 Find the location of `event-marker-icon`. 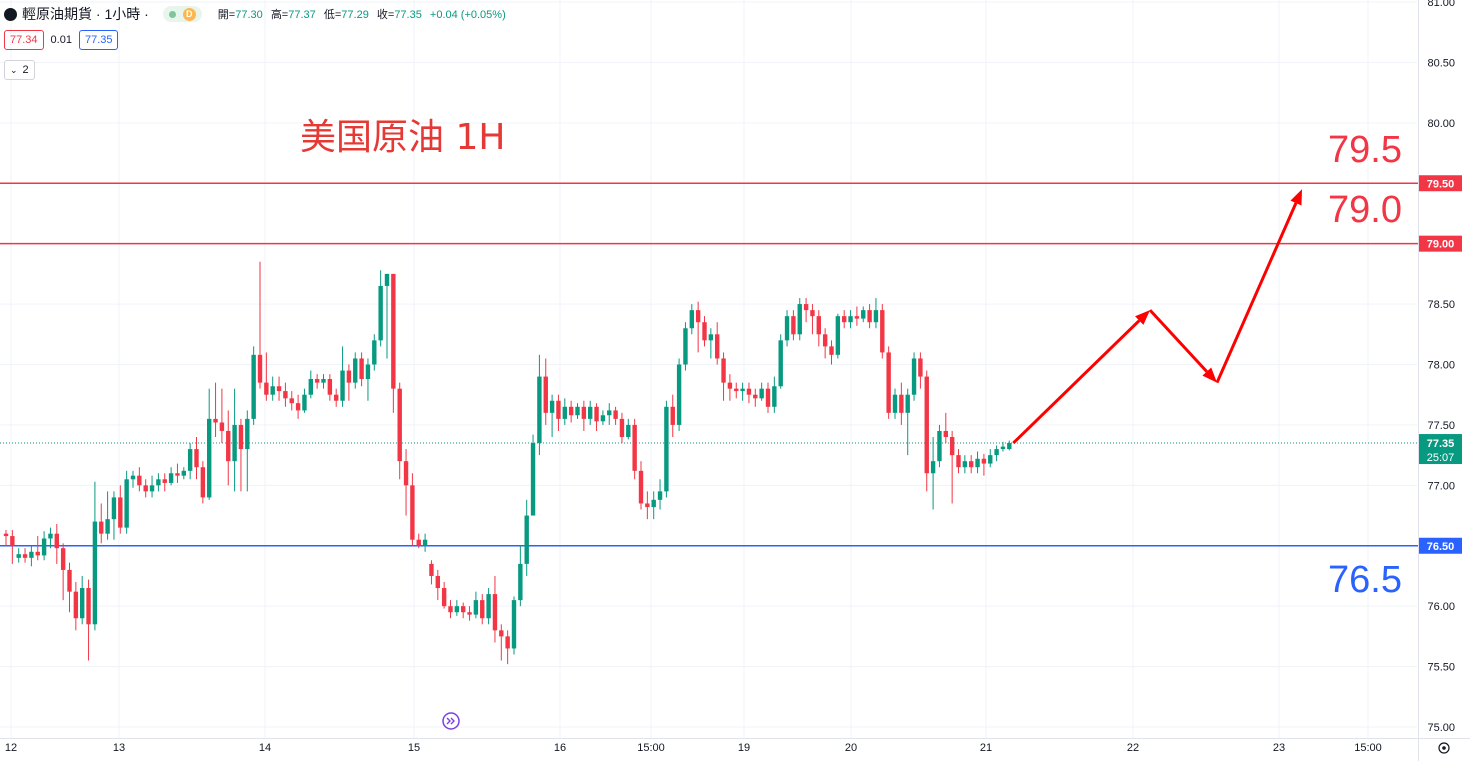

event-marker-icon is located at coordinates (451, 721).